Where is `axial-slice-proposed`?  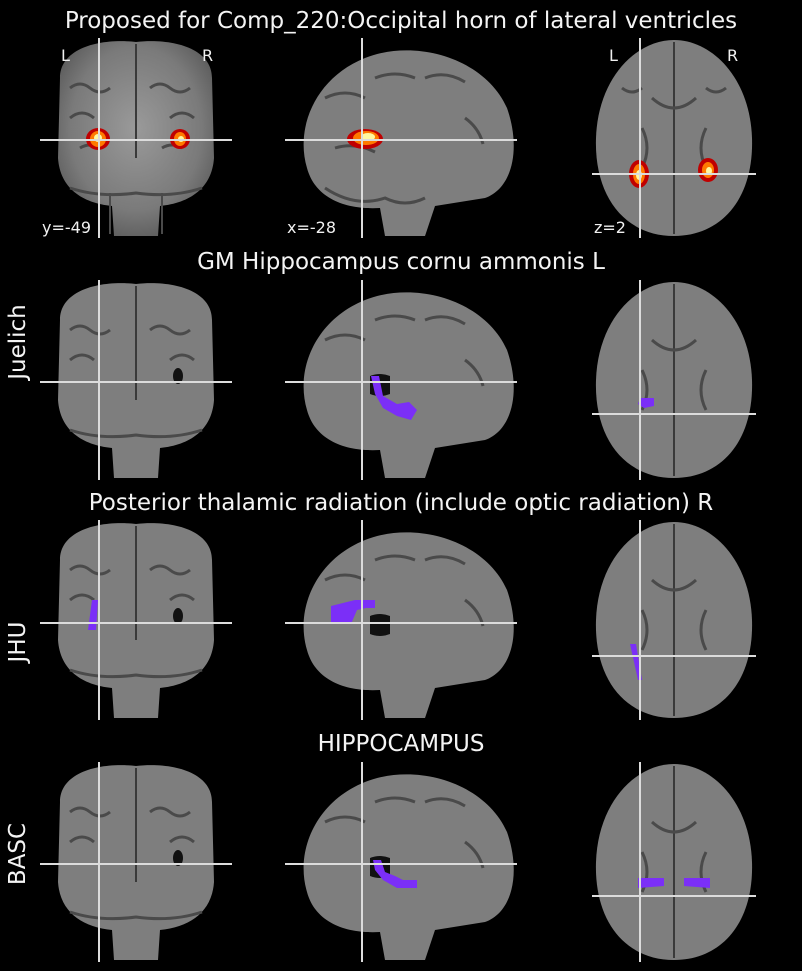 axial-slice-proposed is located at coordinates (674, 138).